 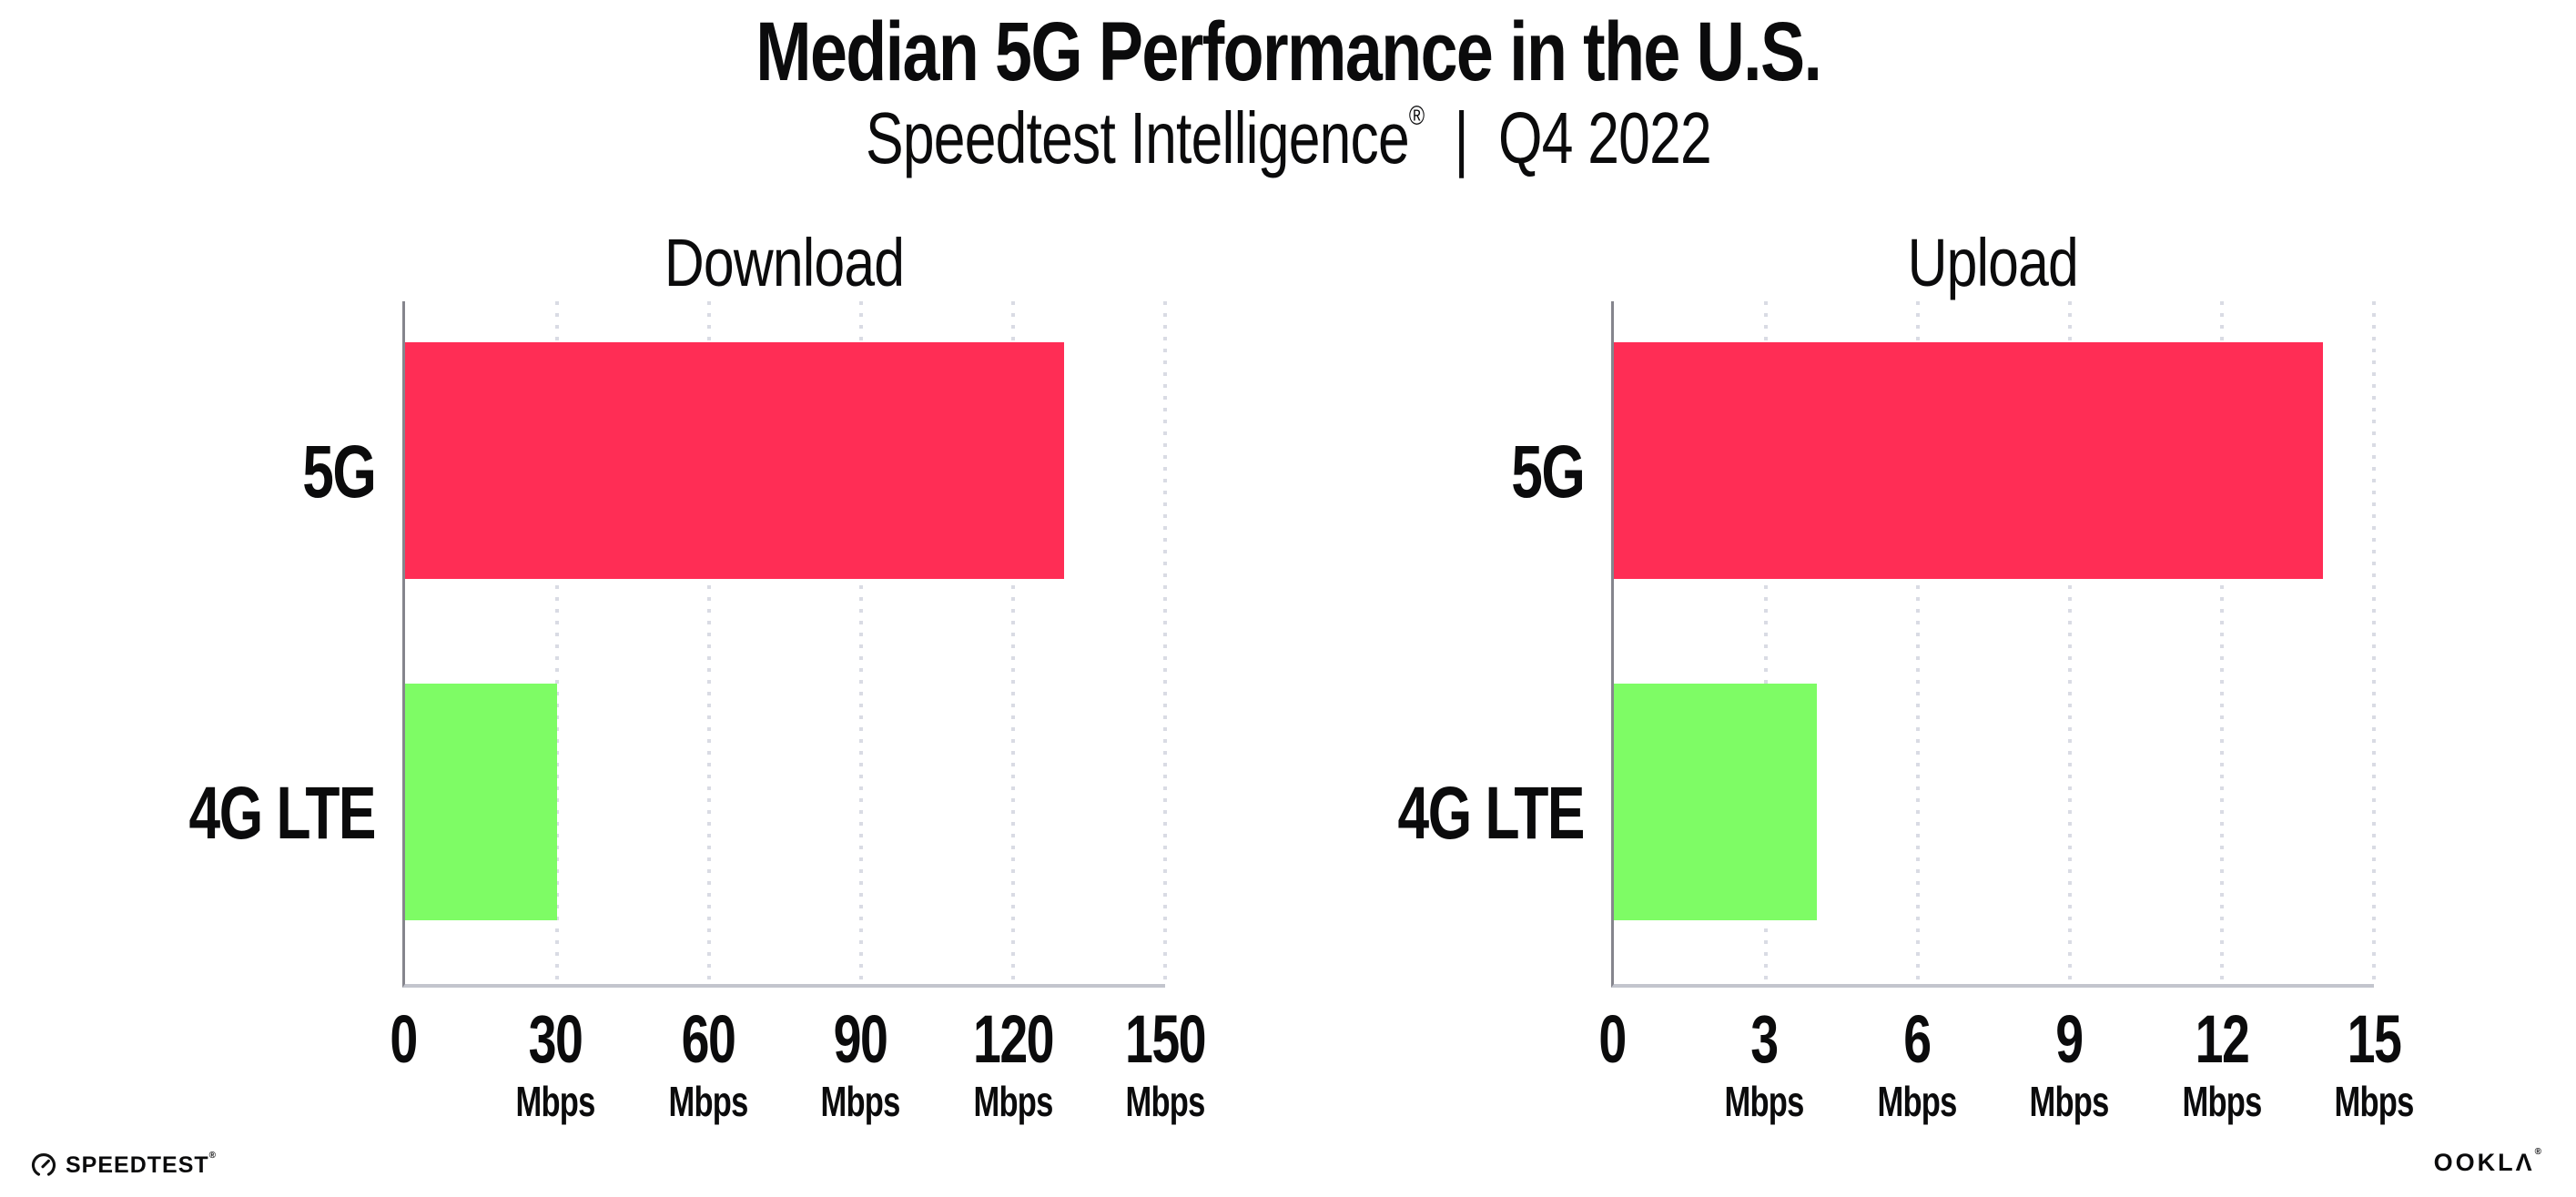 I want to click on x-tick-inner: 6 Mbps, so click(x=1917, y=1063).